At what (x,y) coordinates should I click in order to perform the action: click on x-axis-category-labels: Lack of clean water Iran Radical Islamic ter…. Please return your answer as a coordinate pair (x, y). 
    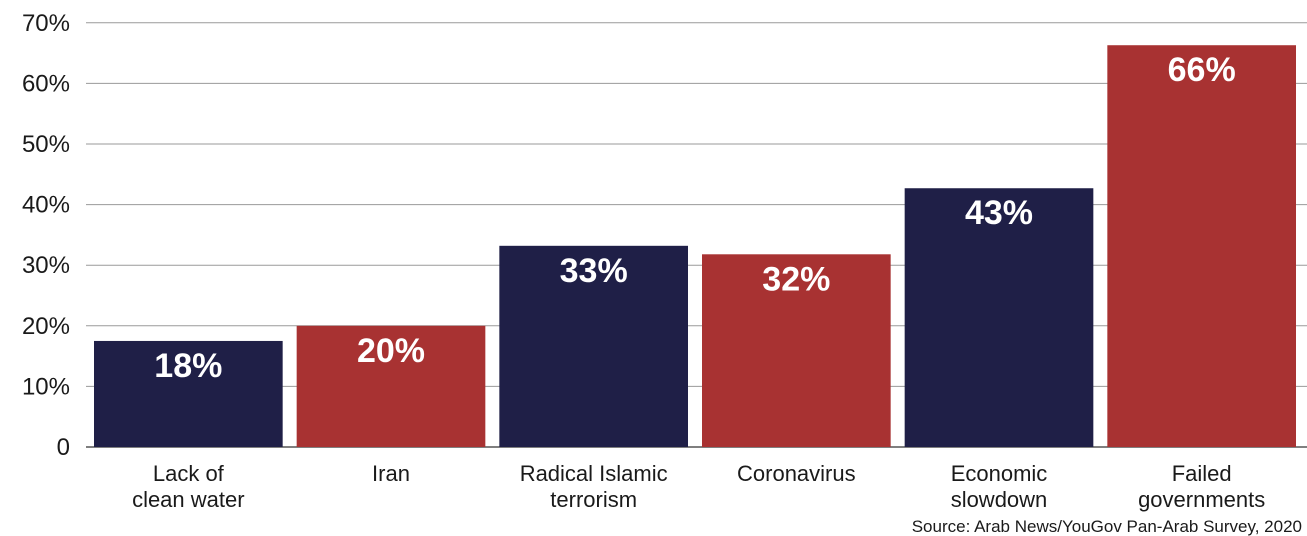
    Looking at the image, I should click on (698, 486).